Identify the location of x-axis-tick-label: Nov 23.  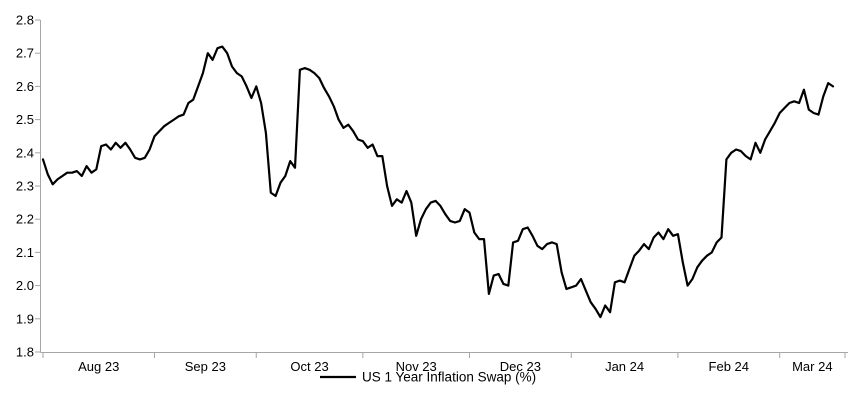
(416, 366).